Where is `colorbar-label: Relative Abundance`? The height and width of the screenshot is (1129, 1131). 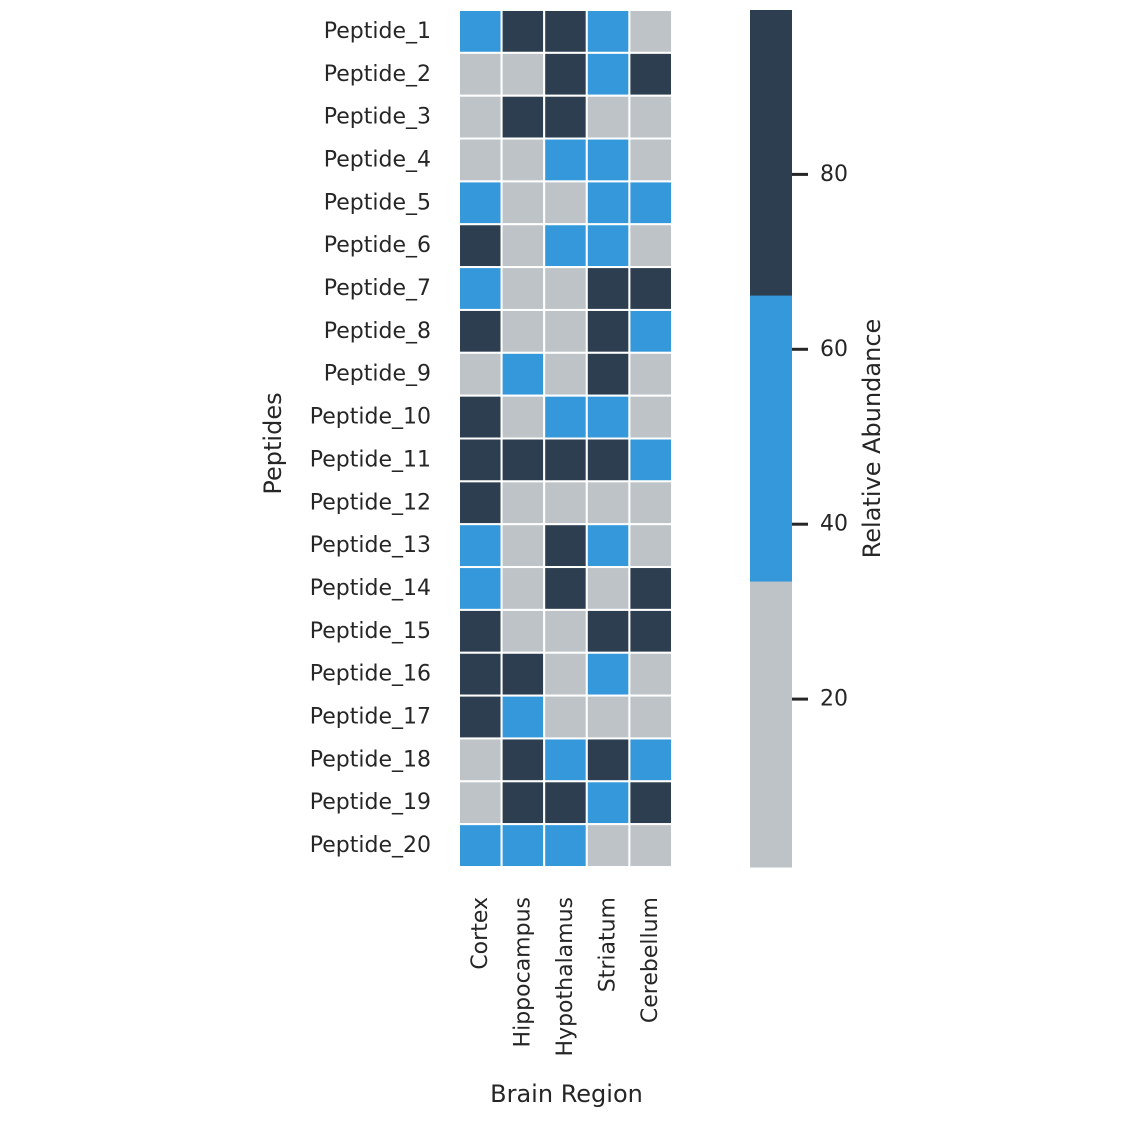 colorbar-label: Relative Abundance is located at coordinates (872, 439).